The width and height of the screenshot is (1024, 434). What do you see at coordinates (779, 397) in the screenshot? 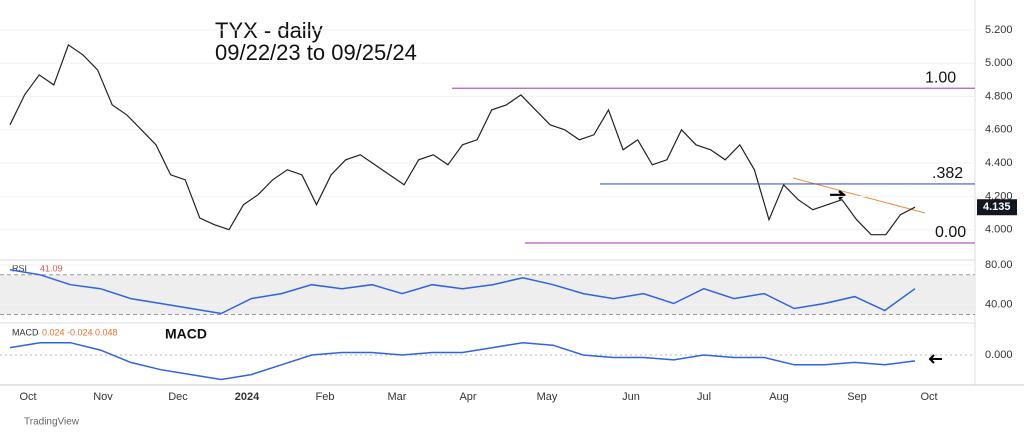
I see `x-tick-label: Aug` at bounding box center [779, 397].